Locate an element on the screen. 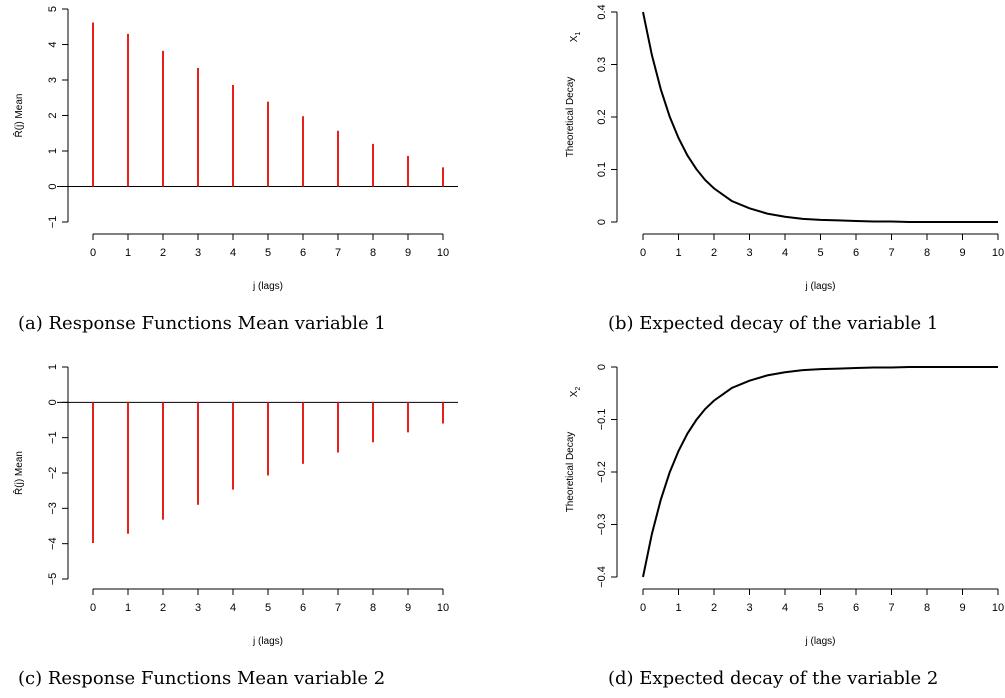 The width and height of the screenshot is (1005, 698). y-axis-label-variable: X1 is located at coordinates (575, 37).